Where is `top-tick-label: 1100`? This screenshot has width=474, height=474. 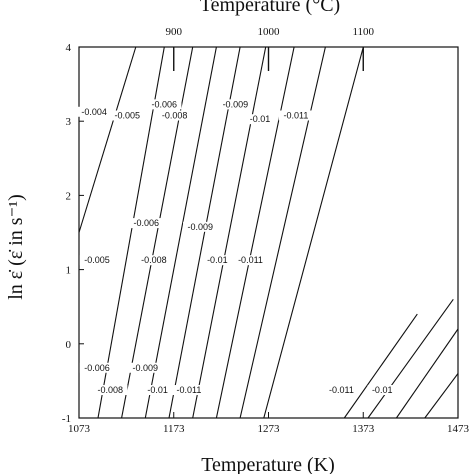 top-tick-label: 1100 is located at coordinates (363, 32).